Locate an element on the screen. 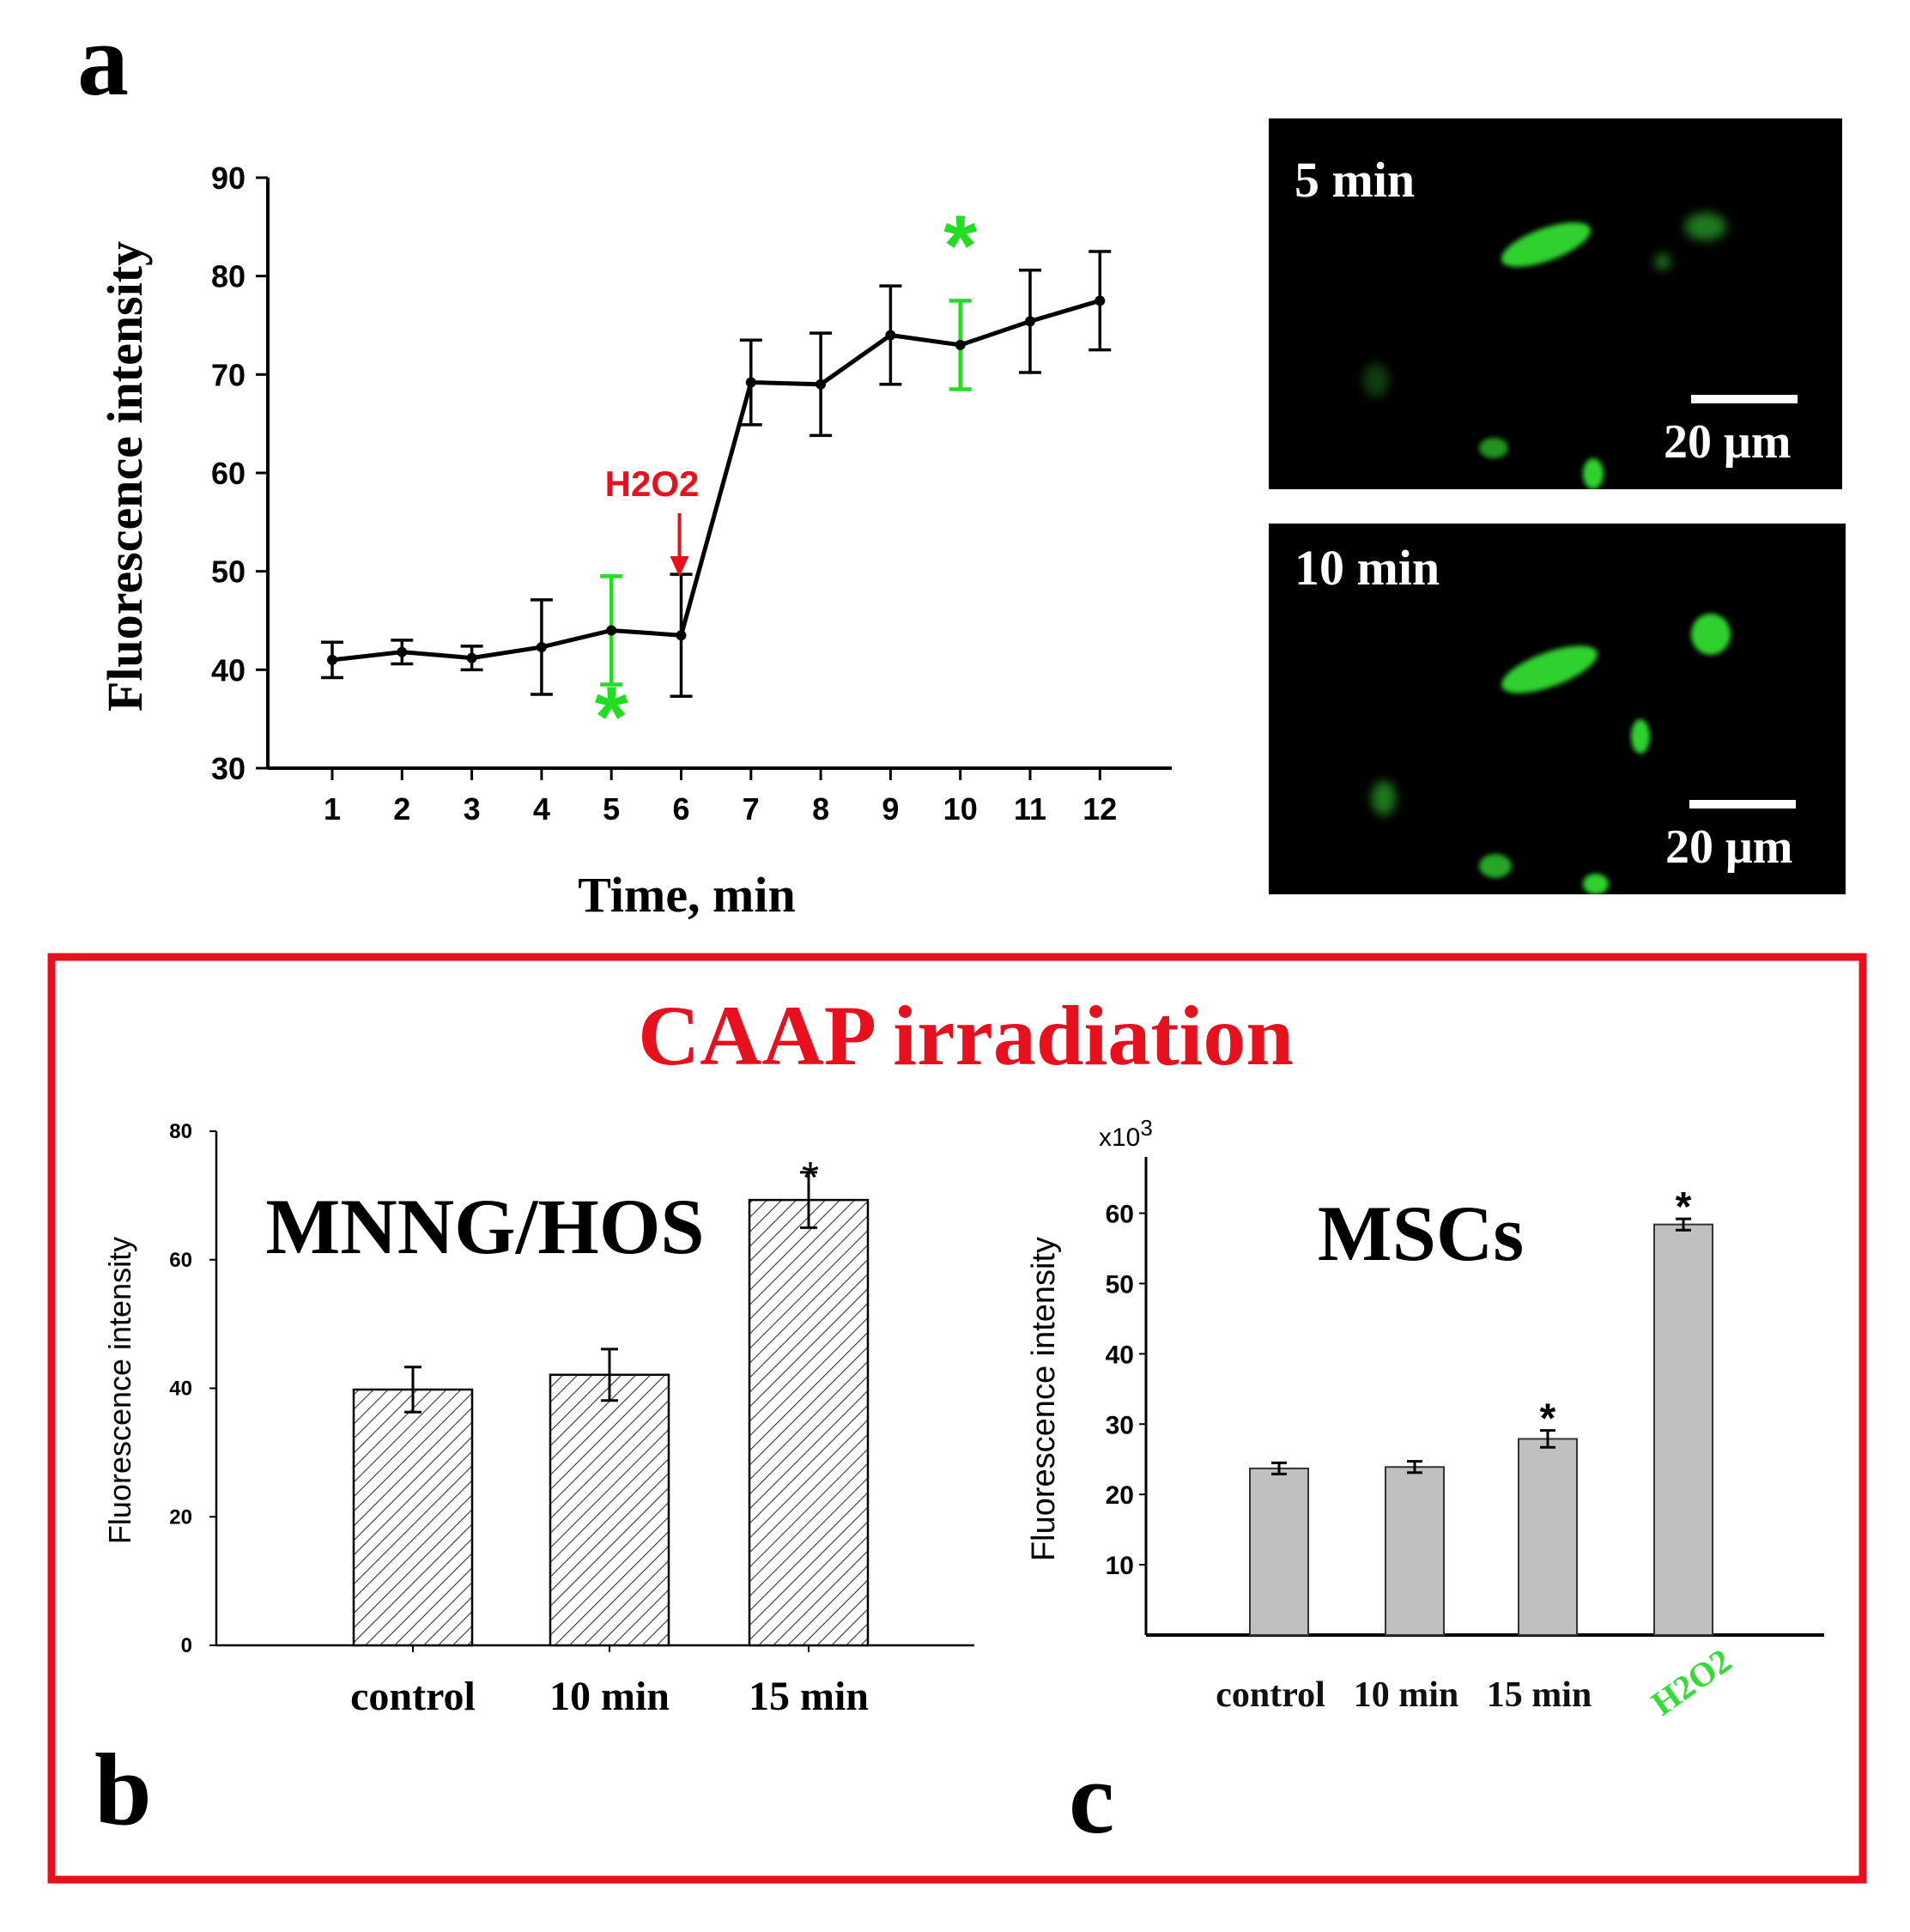 This screenshot has width=1910, height=1932. panel-c-title: MSCs is located at coordinates (1421, 1233).